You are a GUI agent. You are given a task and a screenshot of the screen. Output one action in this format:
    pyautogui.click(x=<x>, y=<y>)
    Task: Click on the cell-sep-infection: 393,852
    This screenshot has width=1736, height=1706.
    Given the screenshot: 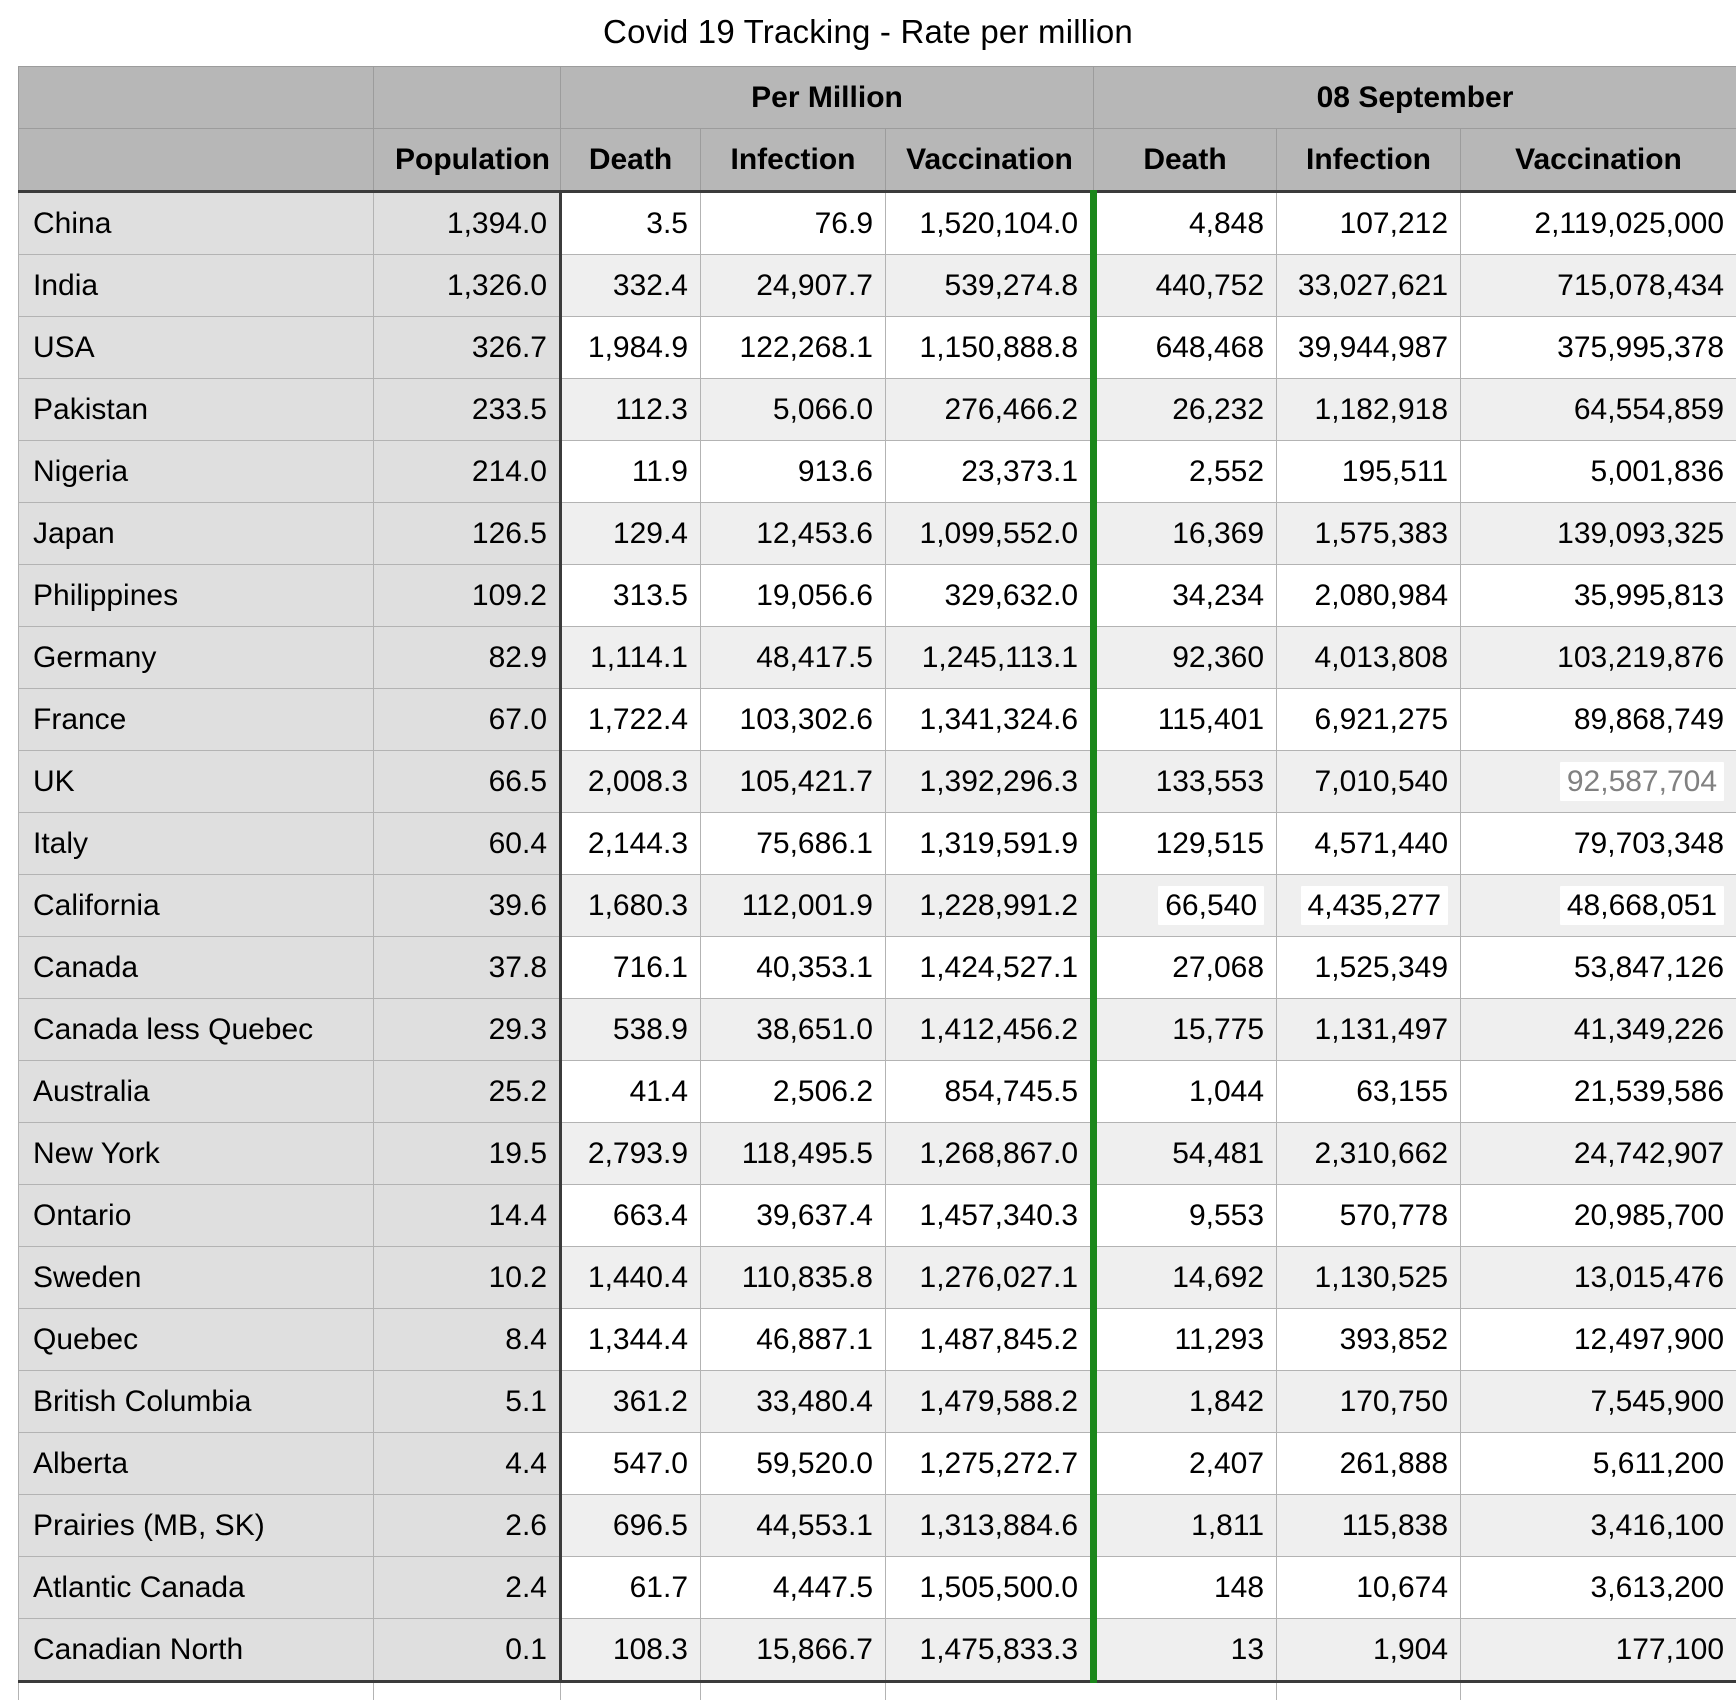 What is the action you would take?
    pyautogui.click(x=1369, y=1339)
    